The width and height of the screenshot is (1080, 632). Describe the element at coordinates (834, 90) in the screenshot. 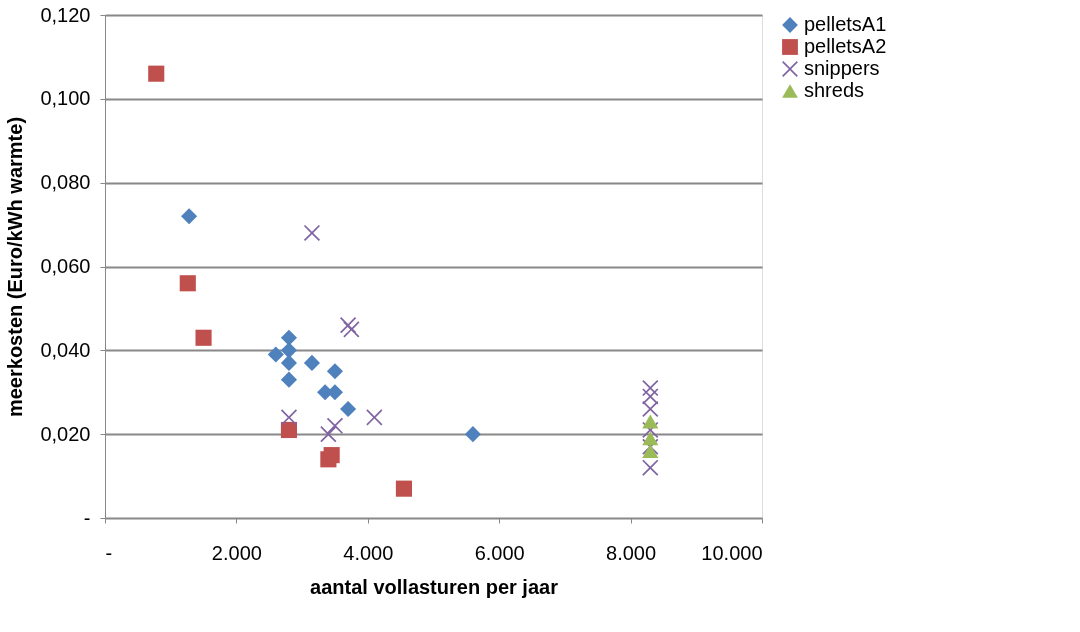

I see `legend-label: shreds` at that location.